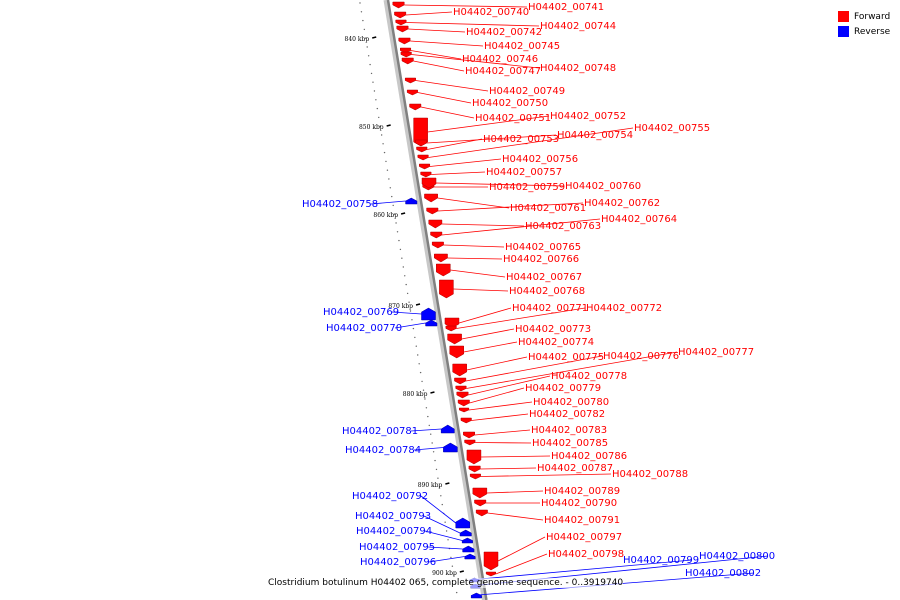 This screenshot has height=600, width=900. Describe the element at coordinates (553, 329) in the screenshot. I see `gene-label-h04402-00773: H04402_00773` at that location.